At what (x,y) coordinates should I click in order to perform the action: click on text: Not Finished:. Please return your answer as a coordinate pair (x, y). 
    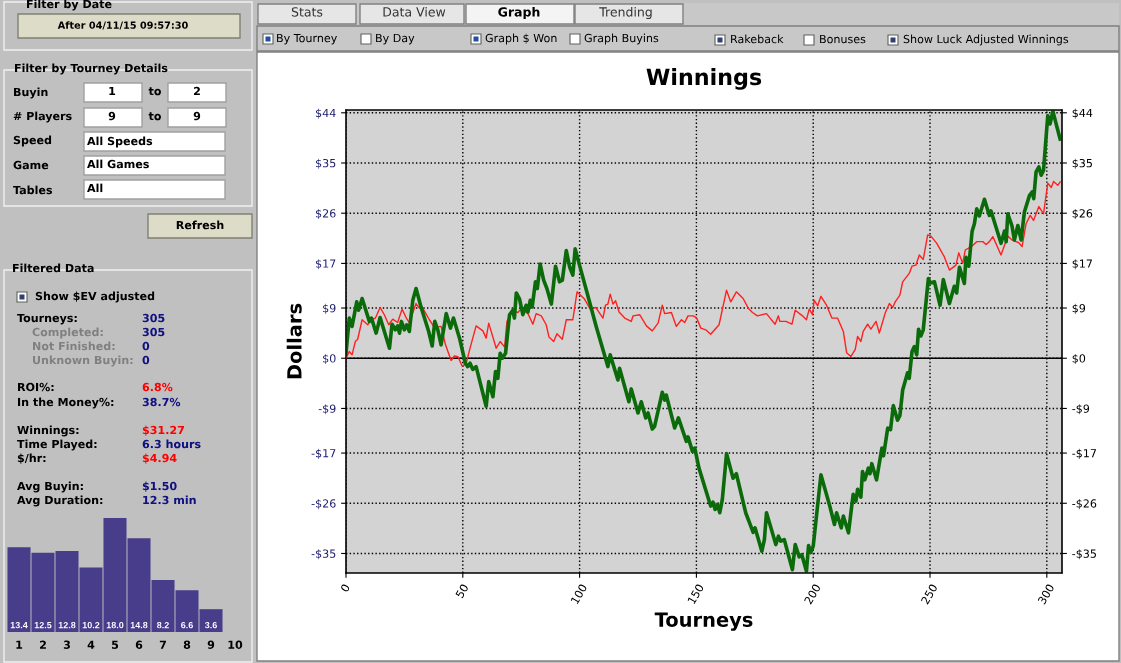
    Looking at the image, I should click on (74, 346).